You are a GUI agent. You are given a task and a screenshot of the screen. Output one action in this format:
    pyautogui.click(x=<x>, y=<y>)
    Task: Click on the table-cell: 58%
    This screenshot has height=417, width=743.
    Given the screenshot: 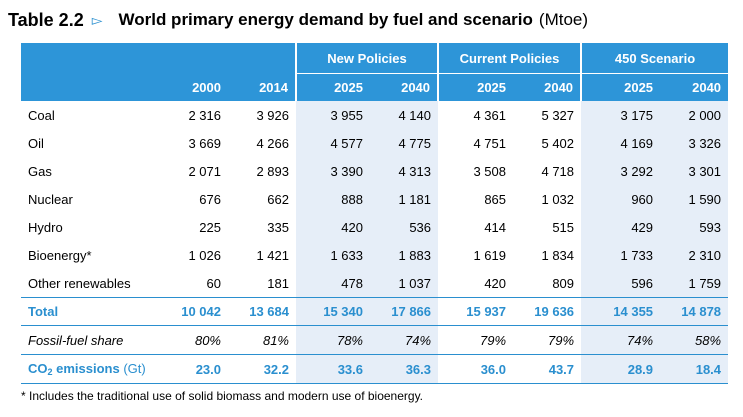 What is the action you would take?
    pyautogui.click(x=694, y=340)
    